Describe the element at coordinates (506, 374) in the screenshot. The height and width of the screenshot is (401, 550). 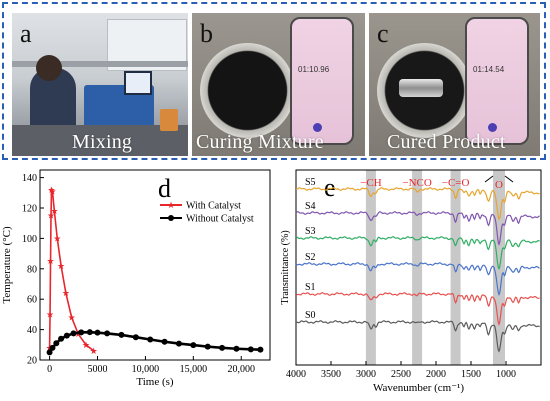
I see `x-tick-label: 1000` at that location.